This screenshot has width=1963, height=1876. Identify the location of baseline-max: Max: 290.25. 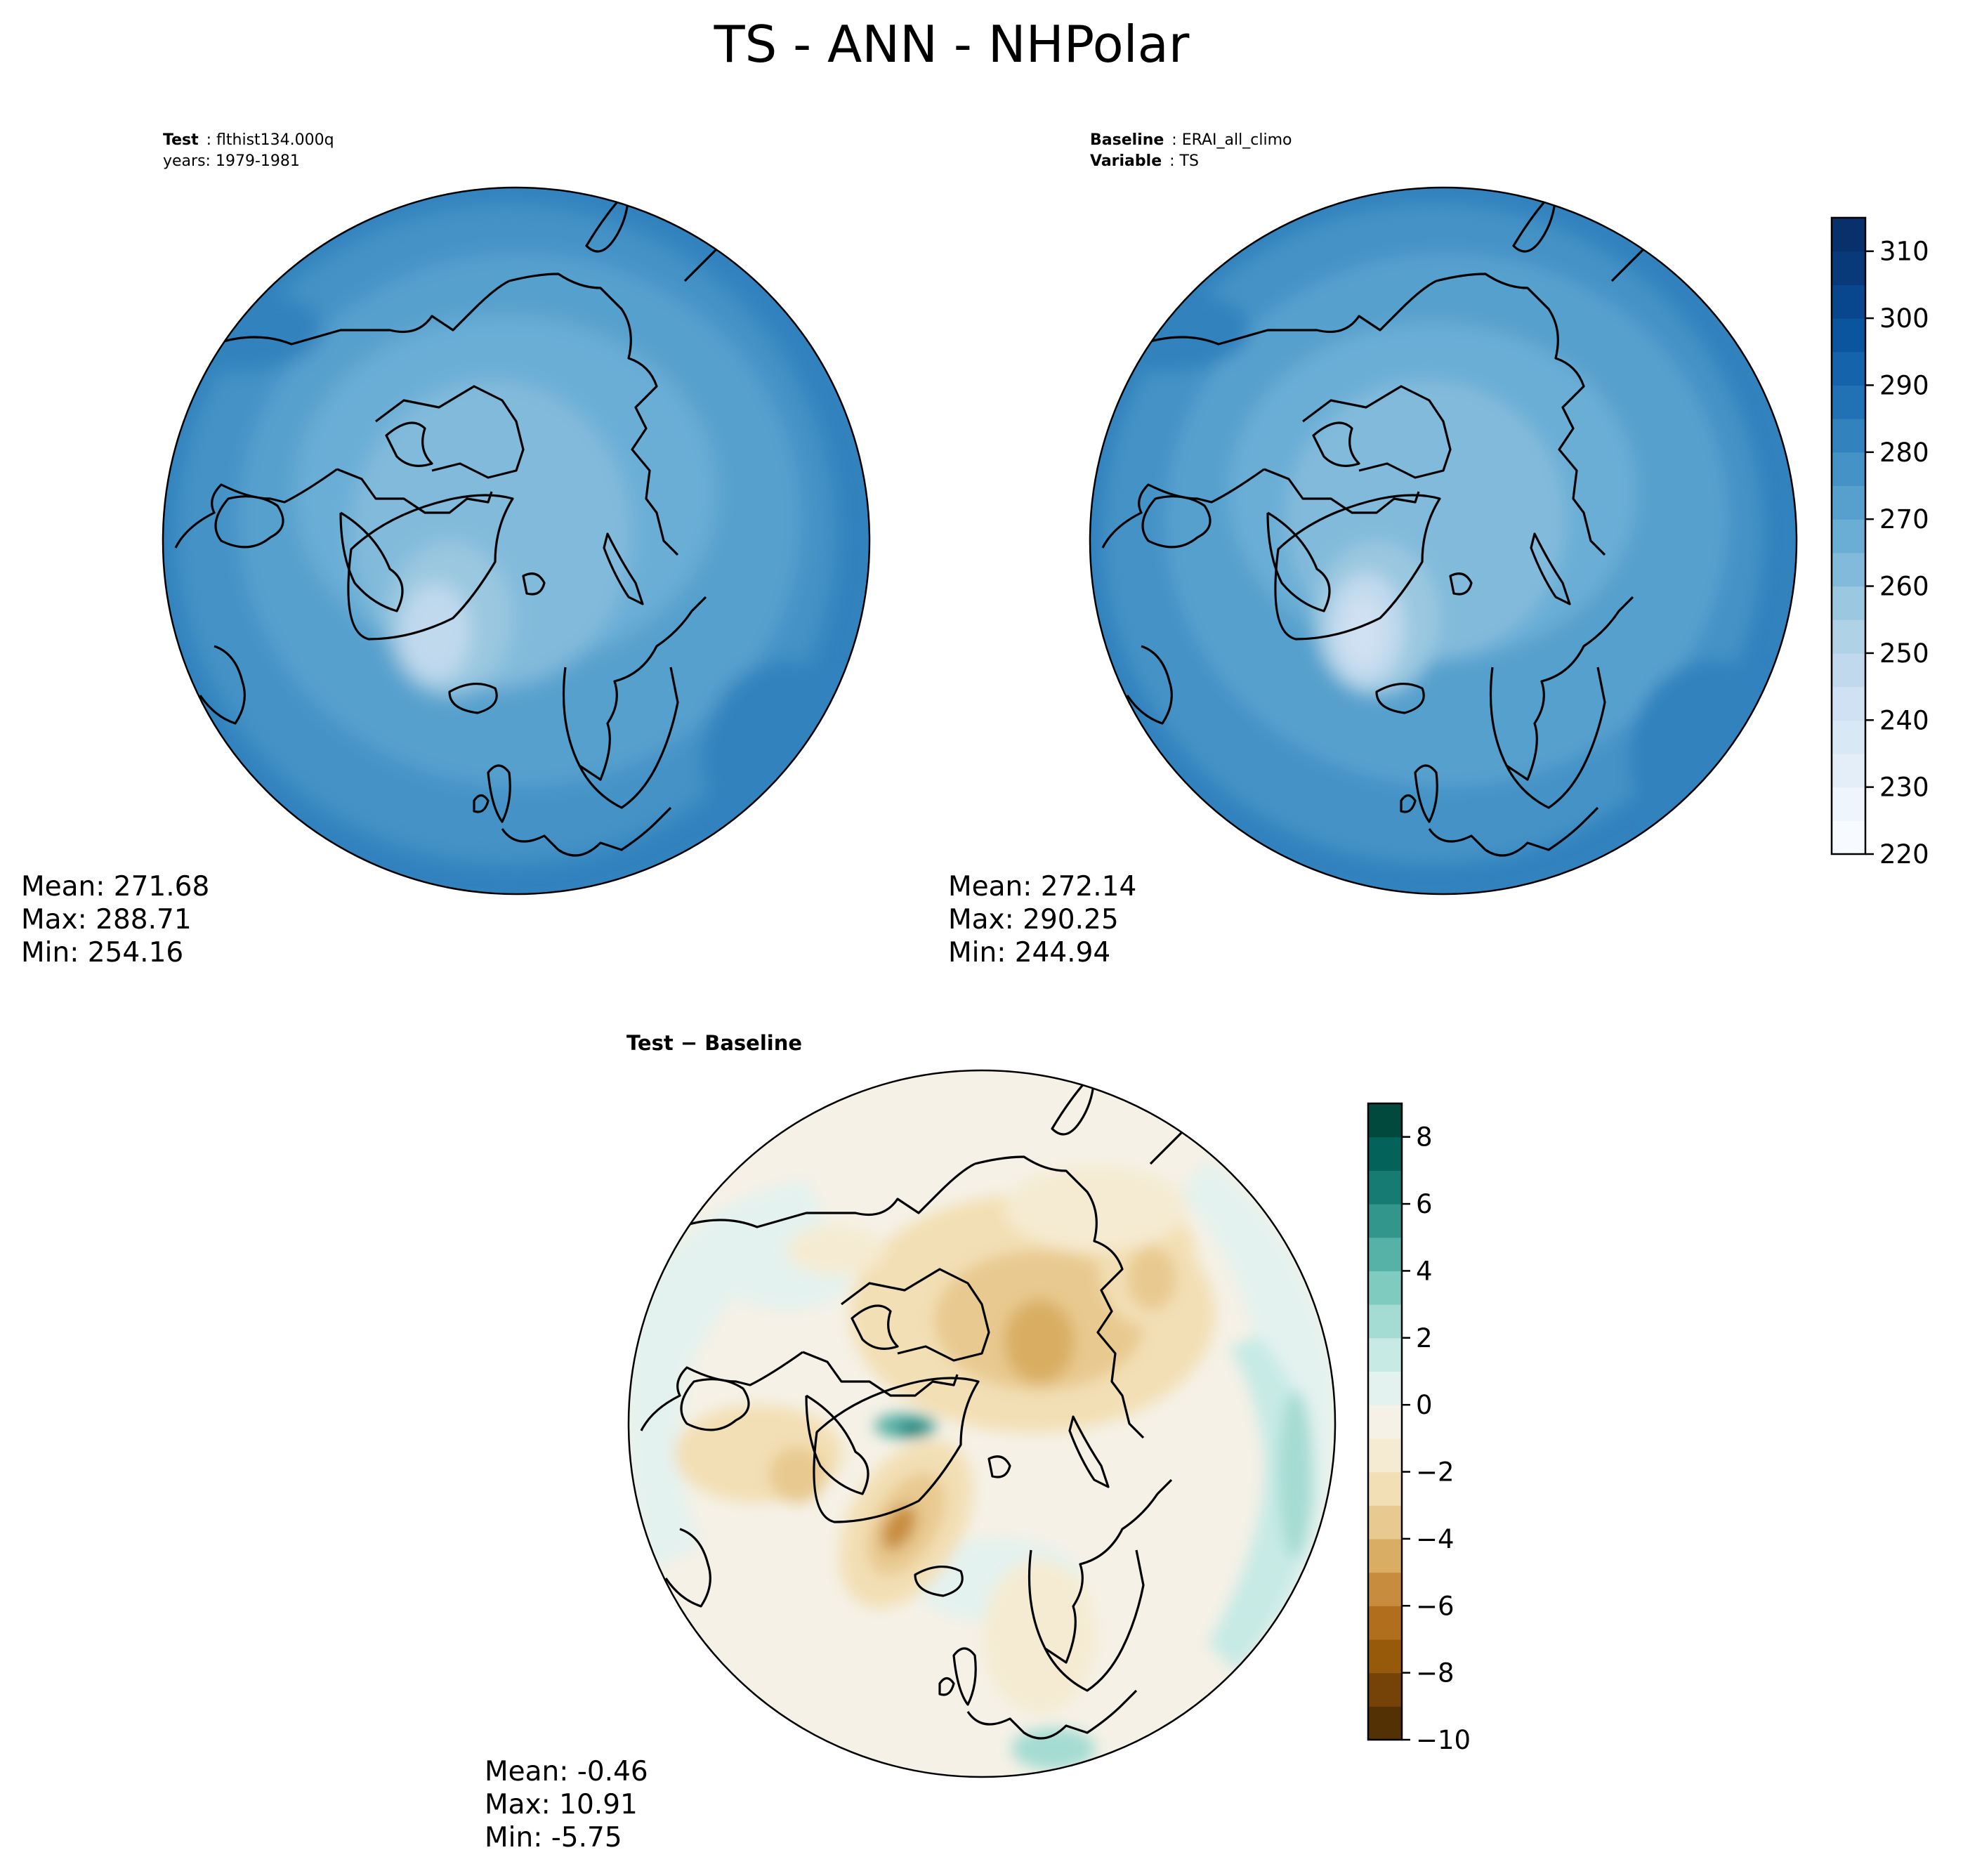
(1033, 920).